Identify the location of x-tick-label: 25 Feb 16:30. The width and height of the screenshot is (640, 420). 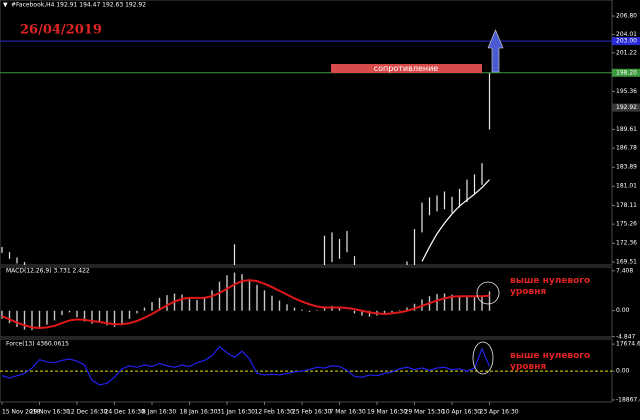
(312, 412).